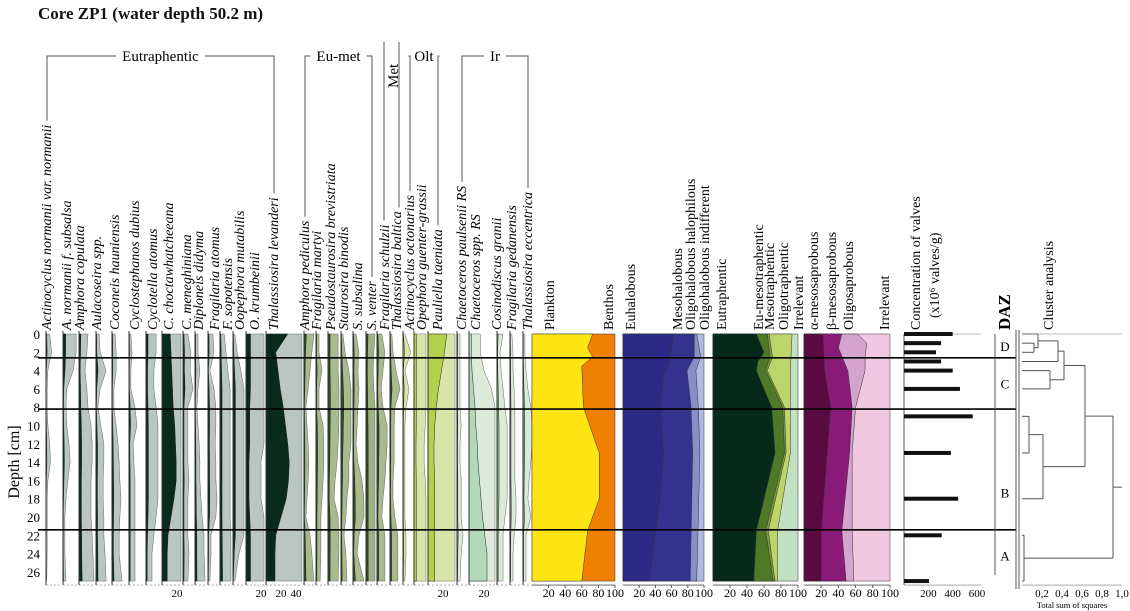 The width and height of the screenshot is (1130, 611). What do you see at coordinates (1062, 594) in the screenshot?
I see `cluster-tick-label: 0,4` at bounding box center [1062, 594].